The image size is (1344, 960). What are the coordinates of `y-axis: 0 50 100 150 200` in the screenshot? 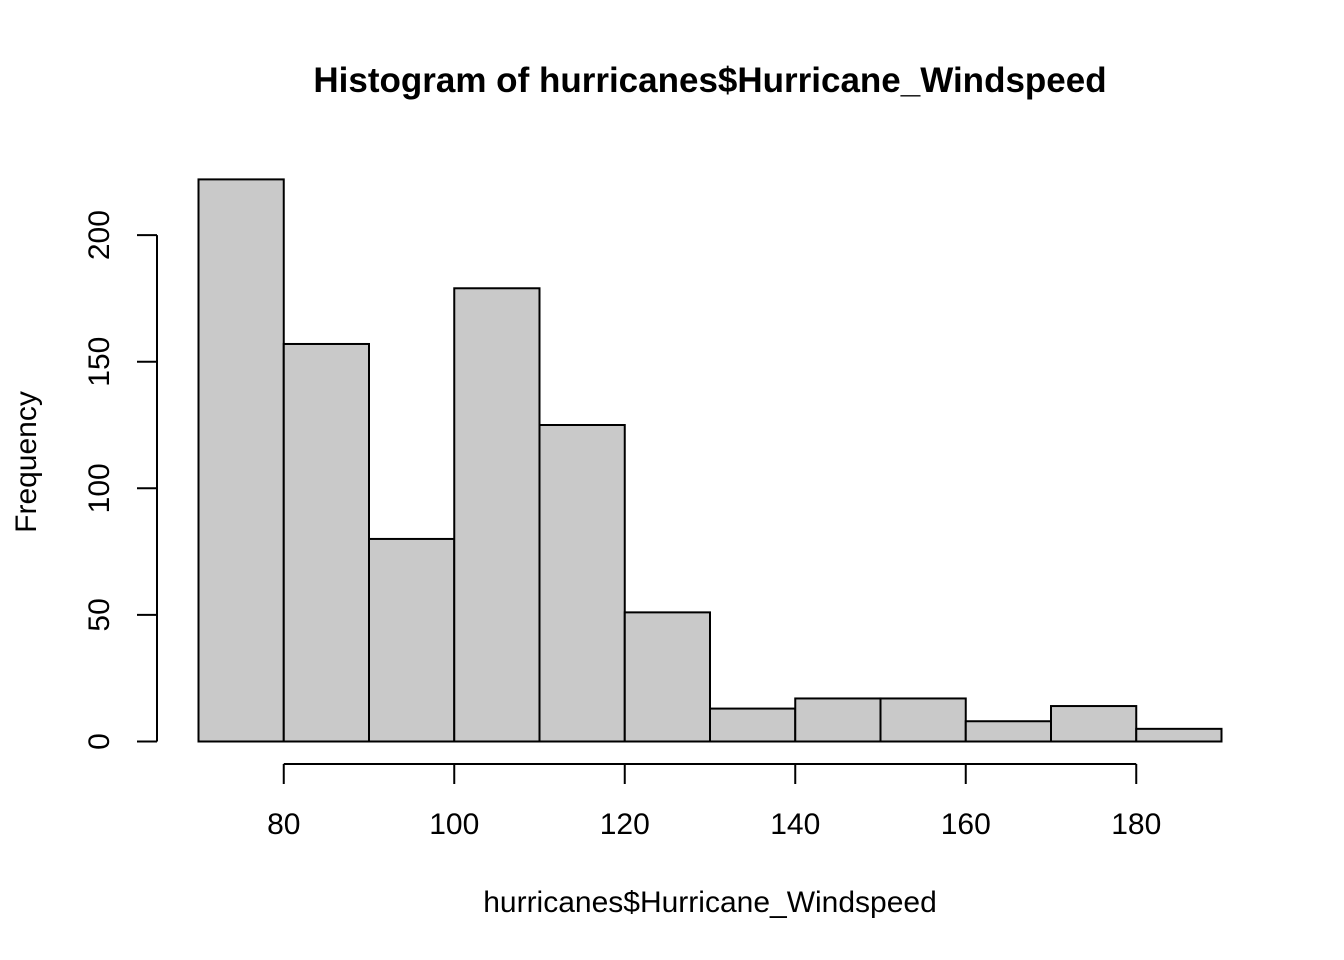 It's located at (120, 480).